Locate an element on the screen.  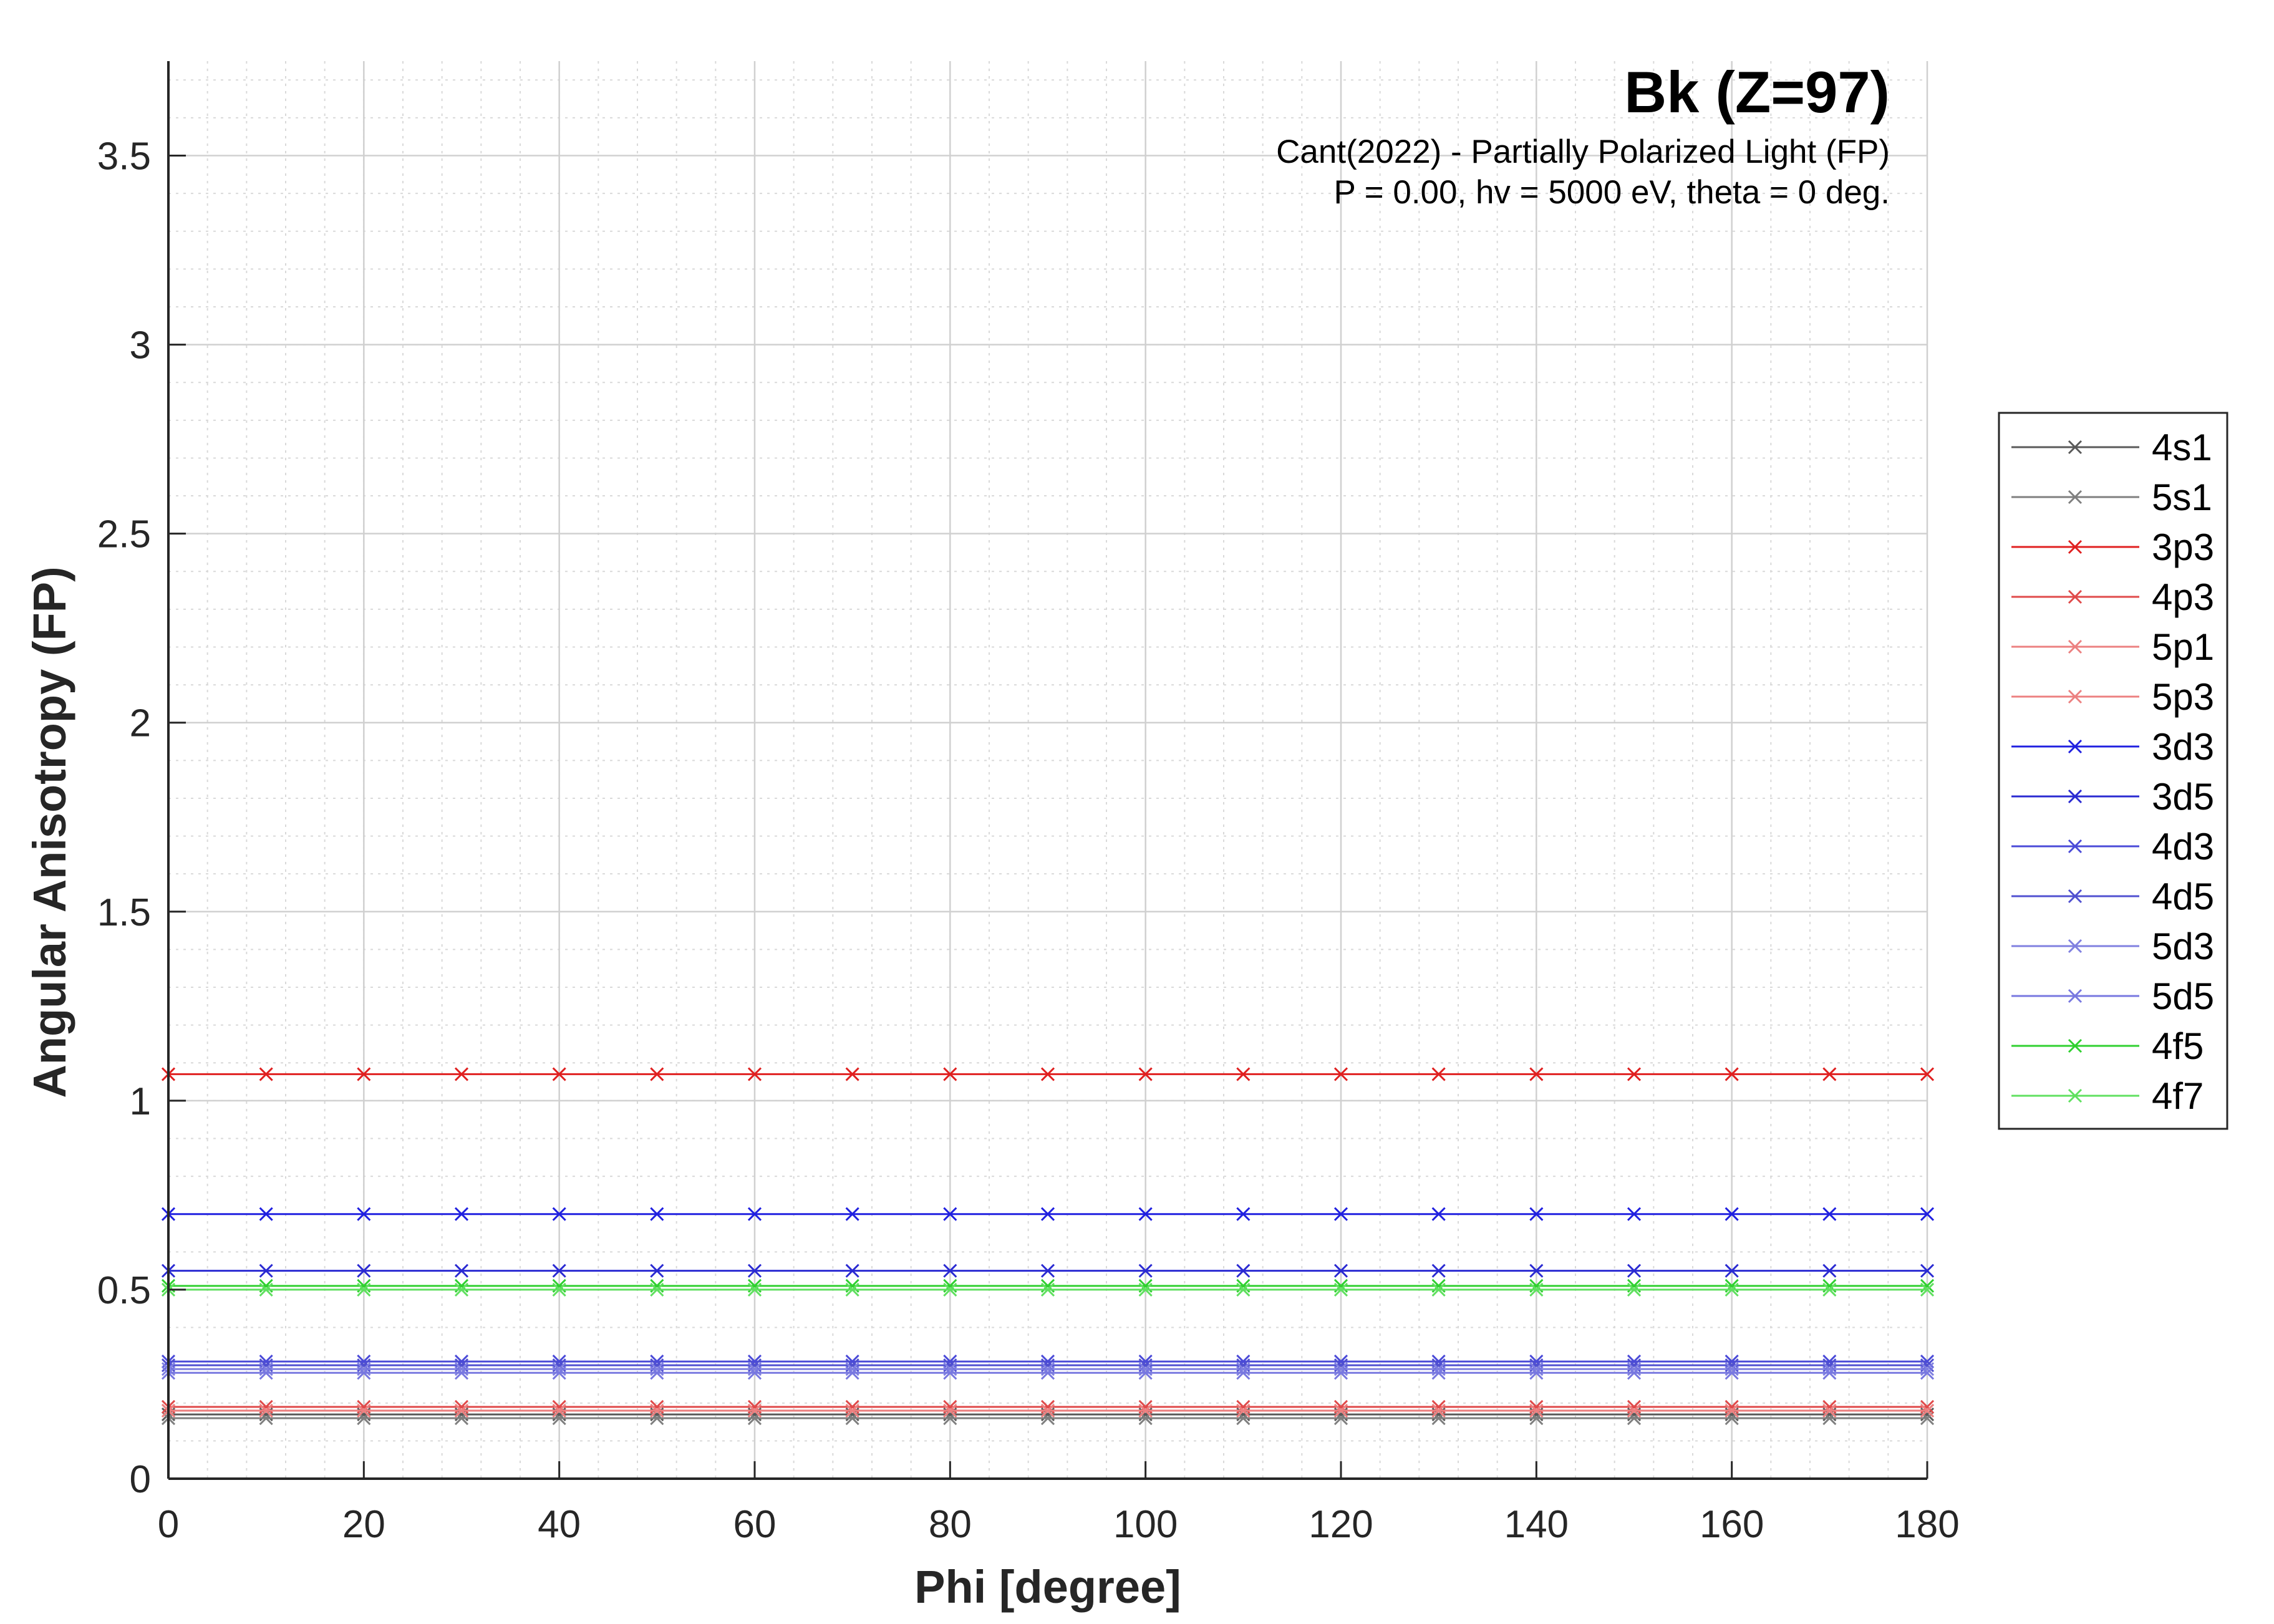
legend-marker-5d5 is located at coordinates (2075, 995).